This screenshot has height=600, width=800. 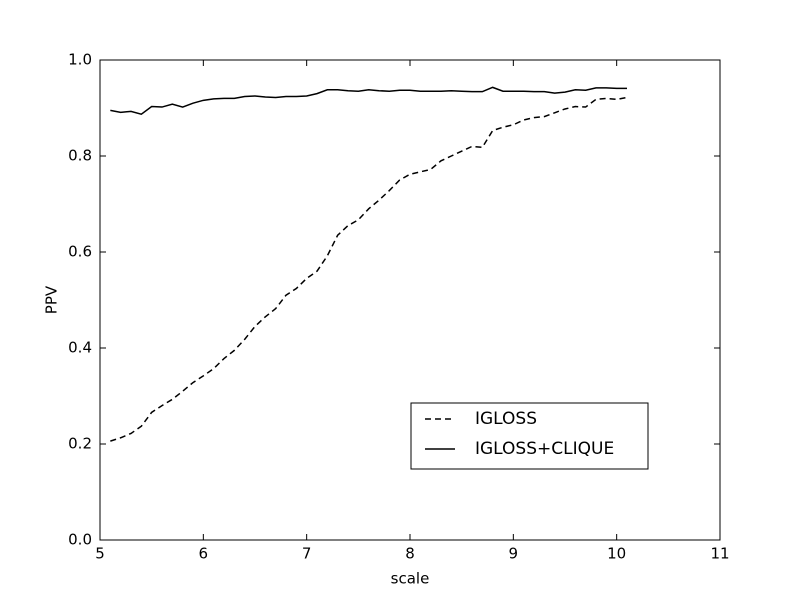 What do you see at coordinates (506, 419) in the screenshot?
I see `legend-label: IGLOSS` at bounding box center [506, 419].